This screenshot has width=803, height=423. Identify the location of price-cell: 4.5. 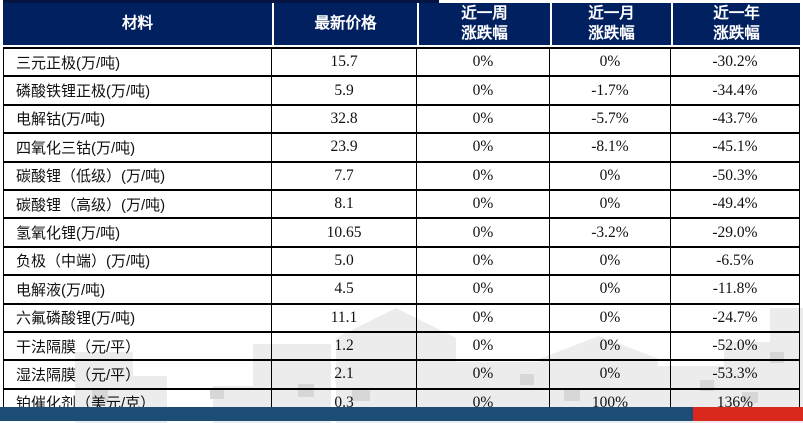
(344, 290).